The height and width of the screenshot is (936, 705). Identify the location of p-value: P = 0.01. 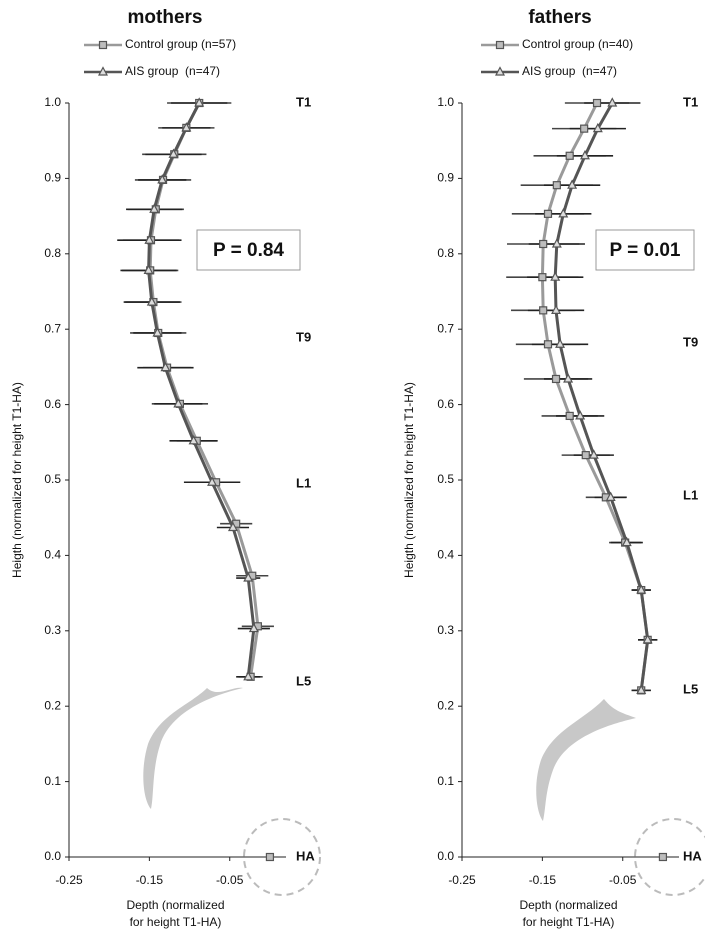
(645, 250).